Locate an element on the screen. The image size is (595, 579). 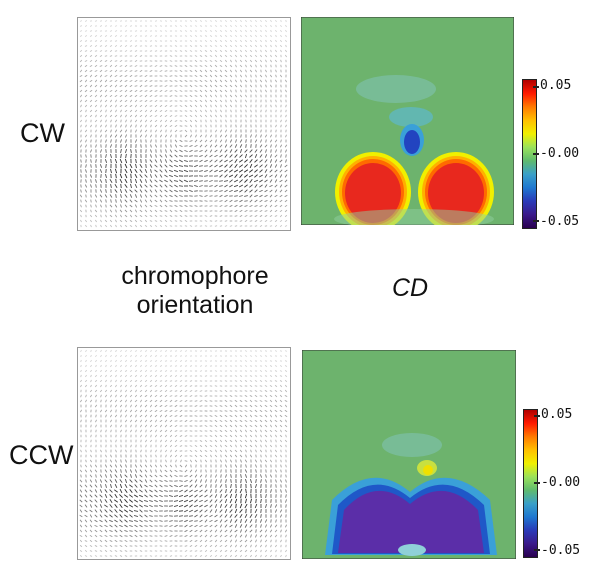
colorbar-cw-tick-top is located at coordinates (536, 87).